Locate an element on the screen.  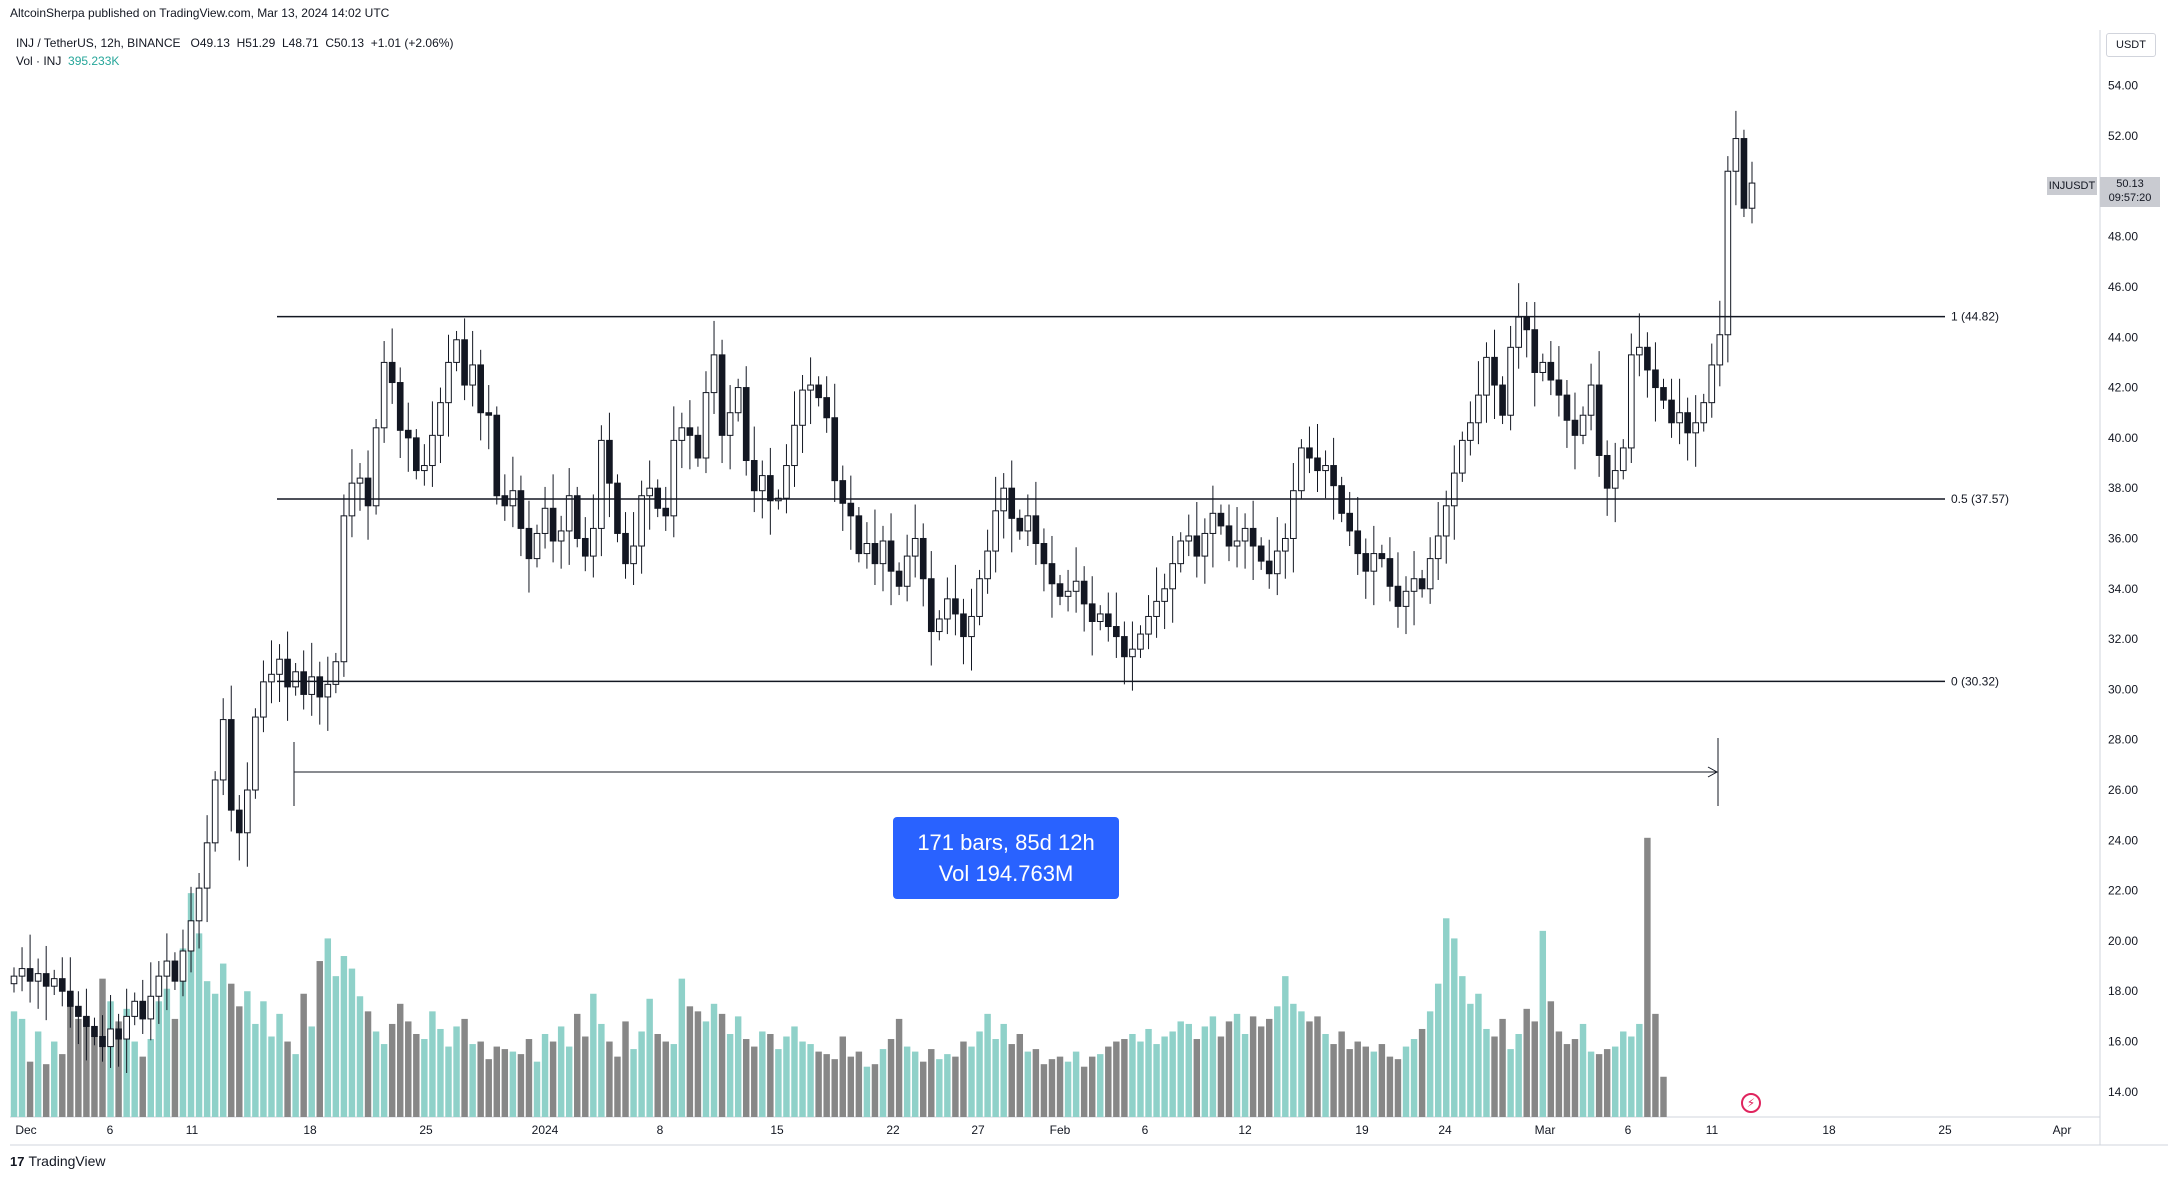
price-tick-label: 22.00 is located at coordinates (2123, 891).